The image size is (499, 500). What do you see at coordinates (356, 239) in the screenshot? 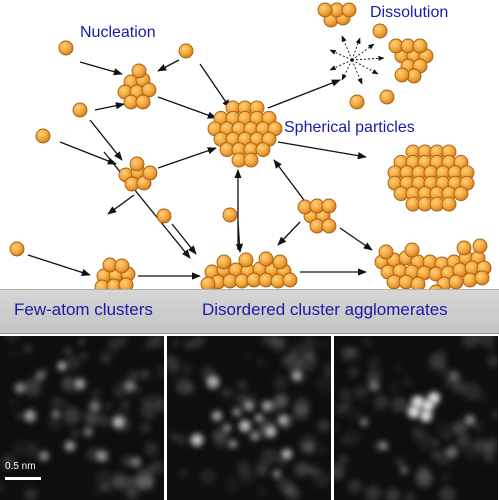
I see `arrow-small-to-right-agglomerate` at bounding box center [356, 239].